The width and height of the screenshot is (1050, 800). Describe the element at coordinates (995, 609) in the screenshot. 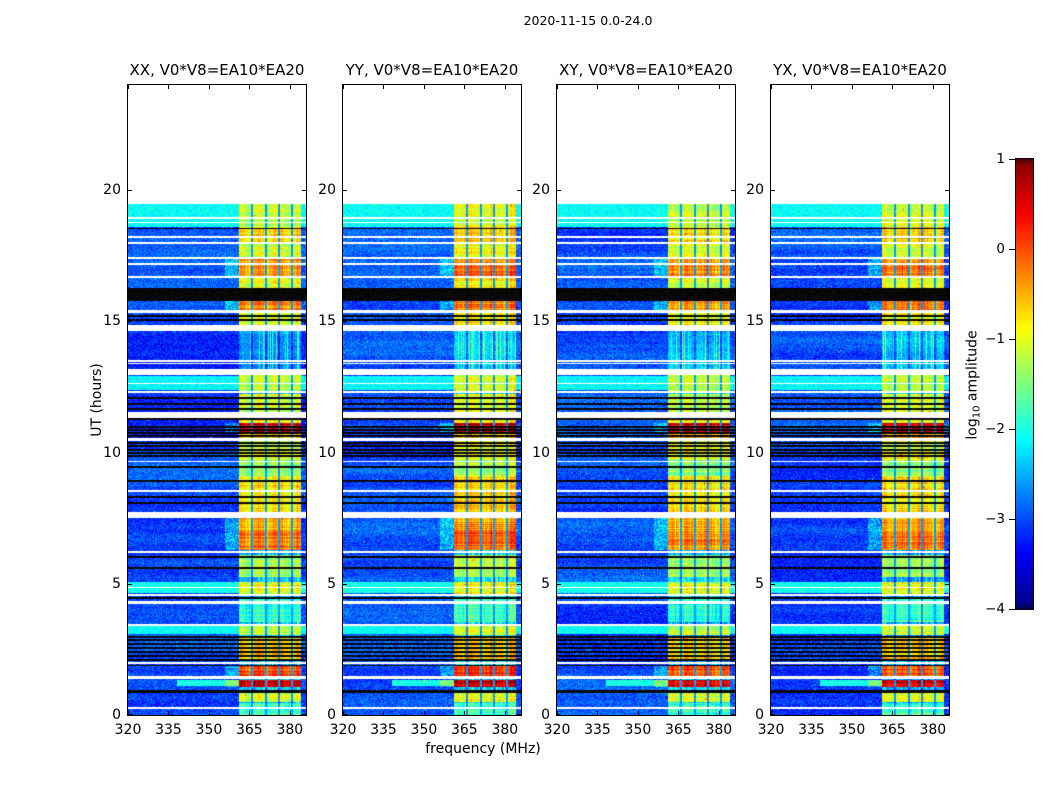

I see `colorbar-tick-label: −4` at that location.